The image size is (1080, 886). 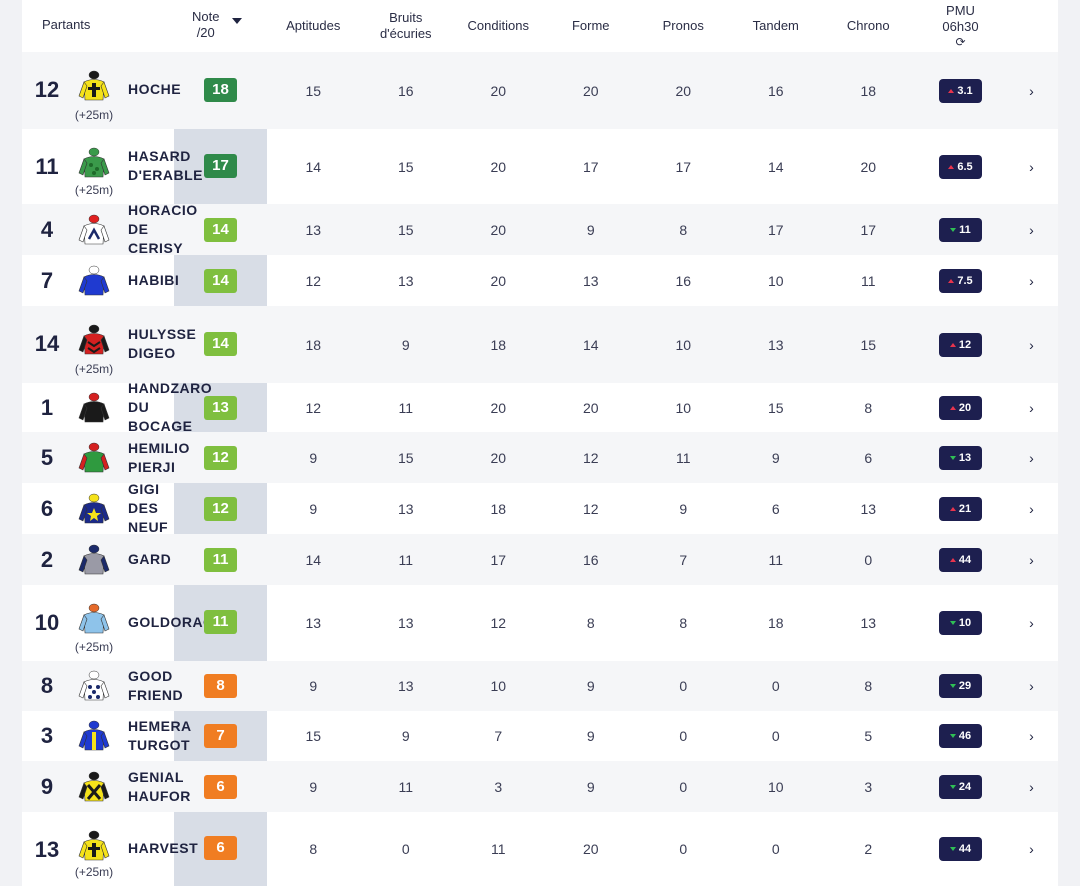 What do you see at coordinates (868, 25) in the screenshot?
I see `header-chrono: Chrono` at bounding box center [868, 25].